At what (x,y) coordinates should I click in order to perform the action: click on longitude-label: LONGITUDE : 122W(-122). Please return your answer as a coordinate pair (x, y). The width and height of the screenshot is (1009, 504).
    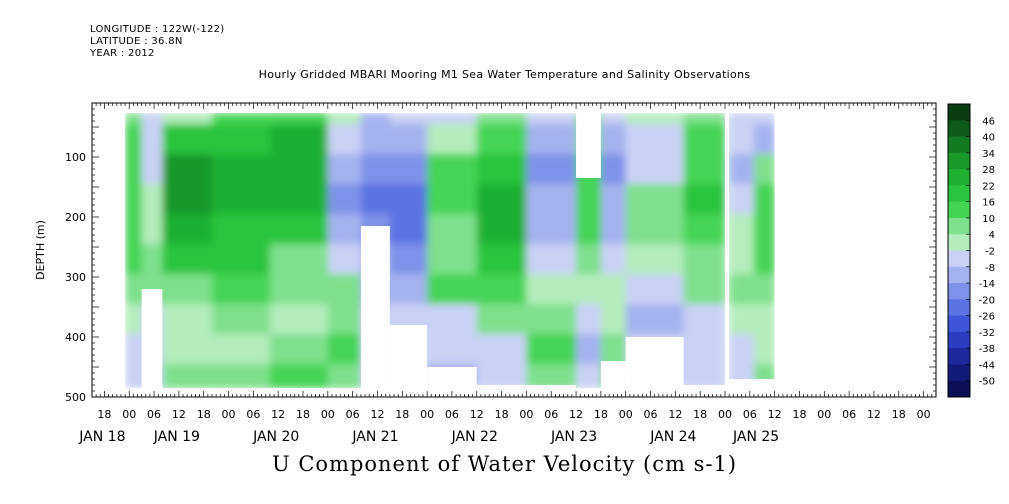
    Looking at the image, I should click on (157, 29).